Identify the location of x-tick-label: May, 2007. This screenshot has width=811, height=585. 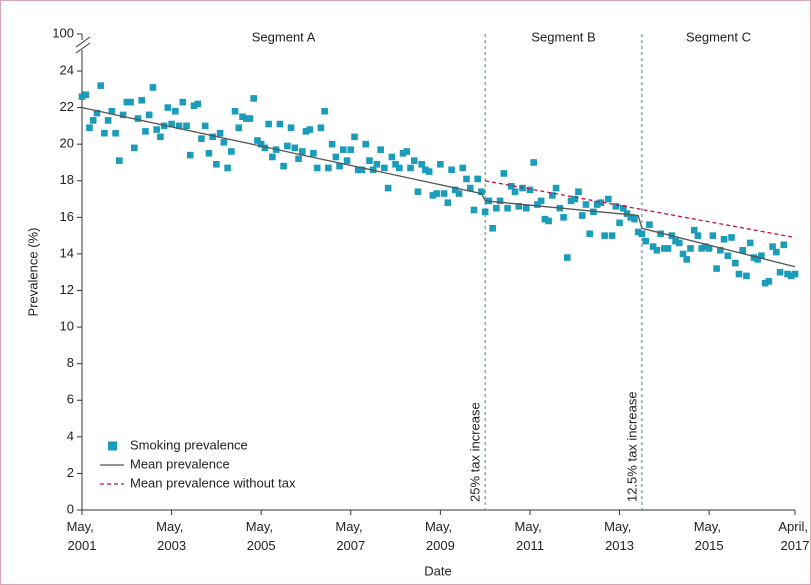
(350, 536).